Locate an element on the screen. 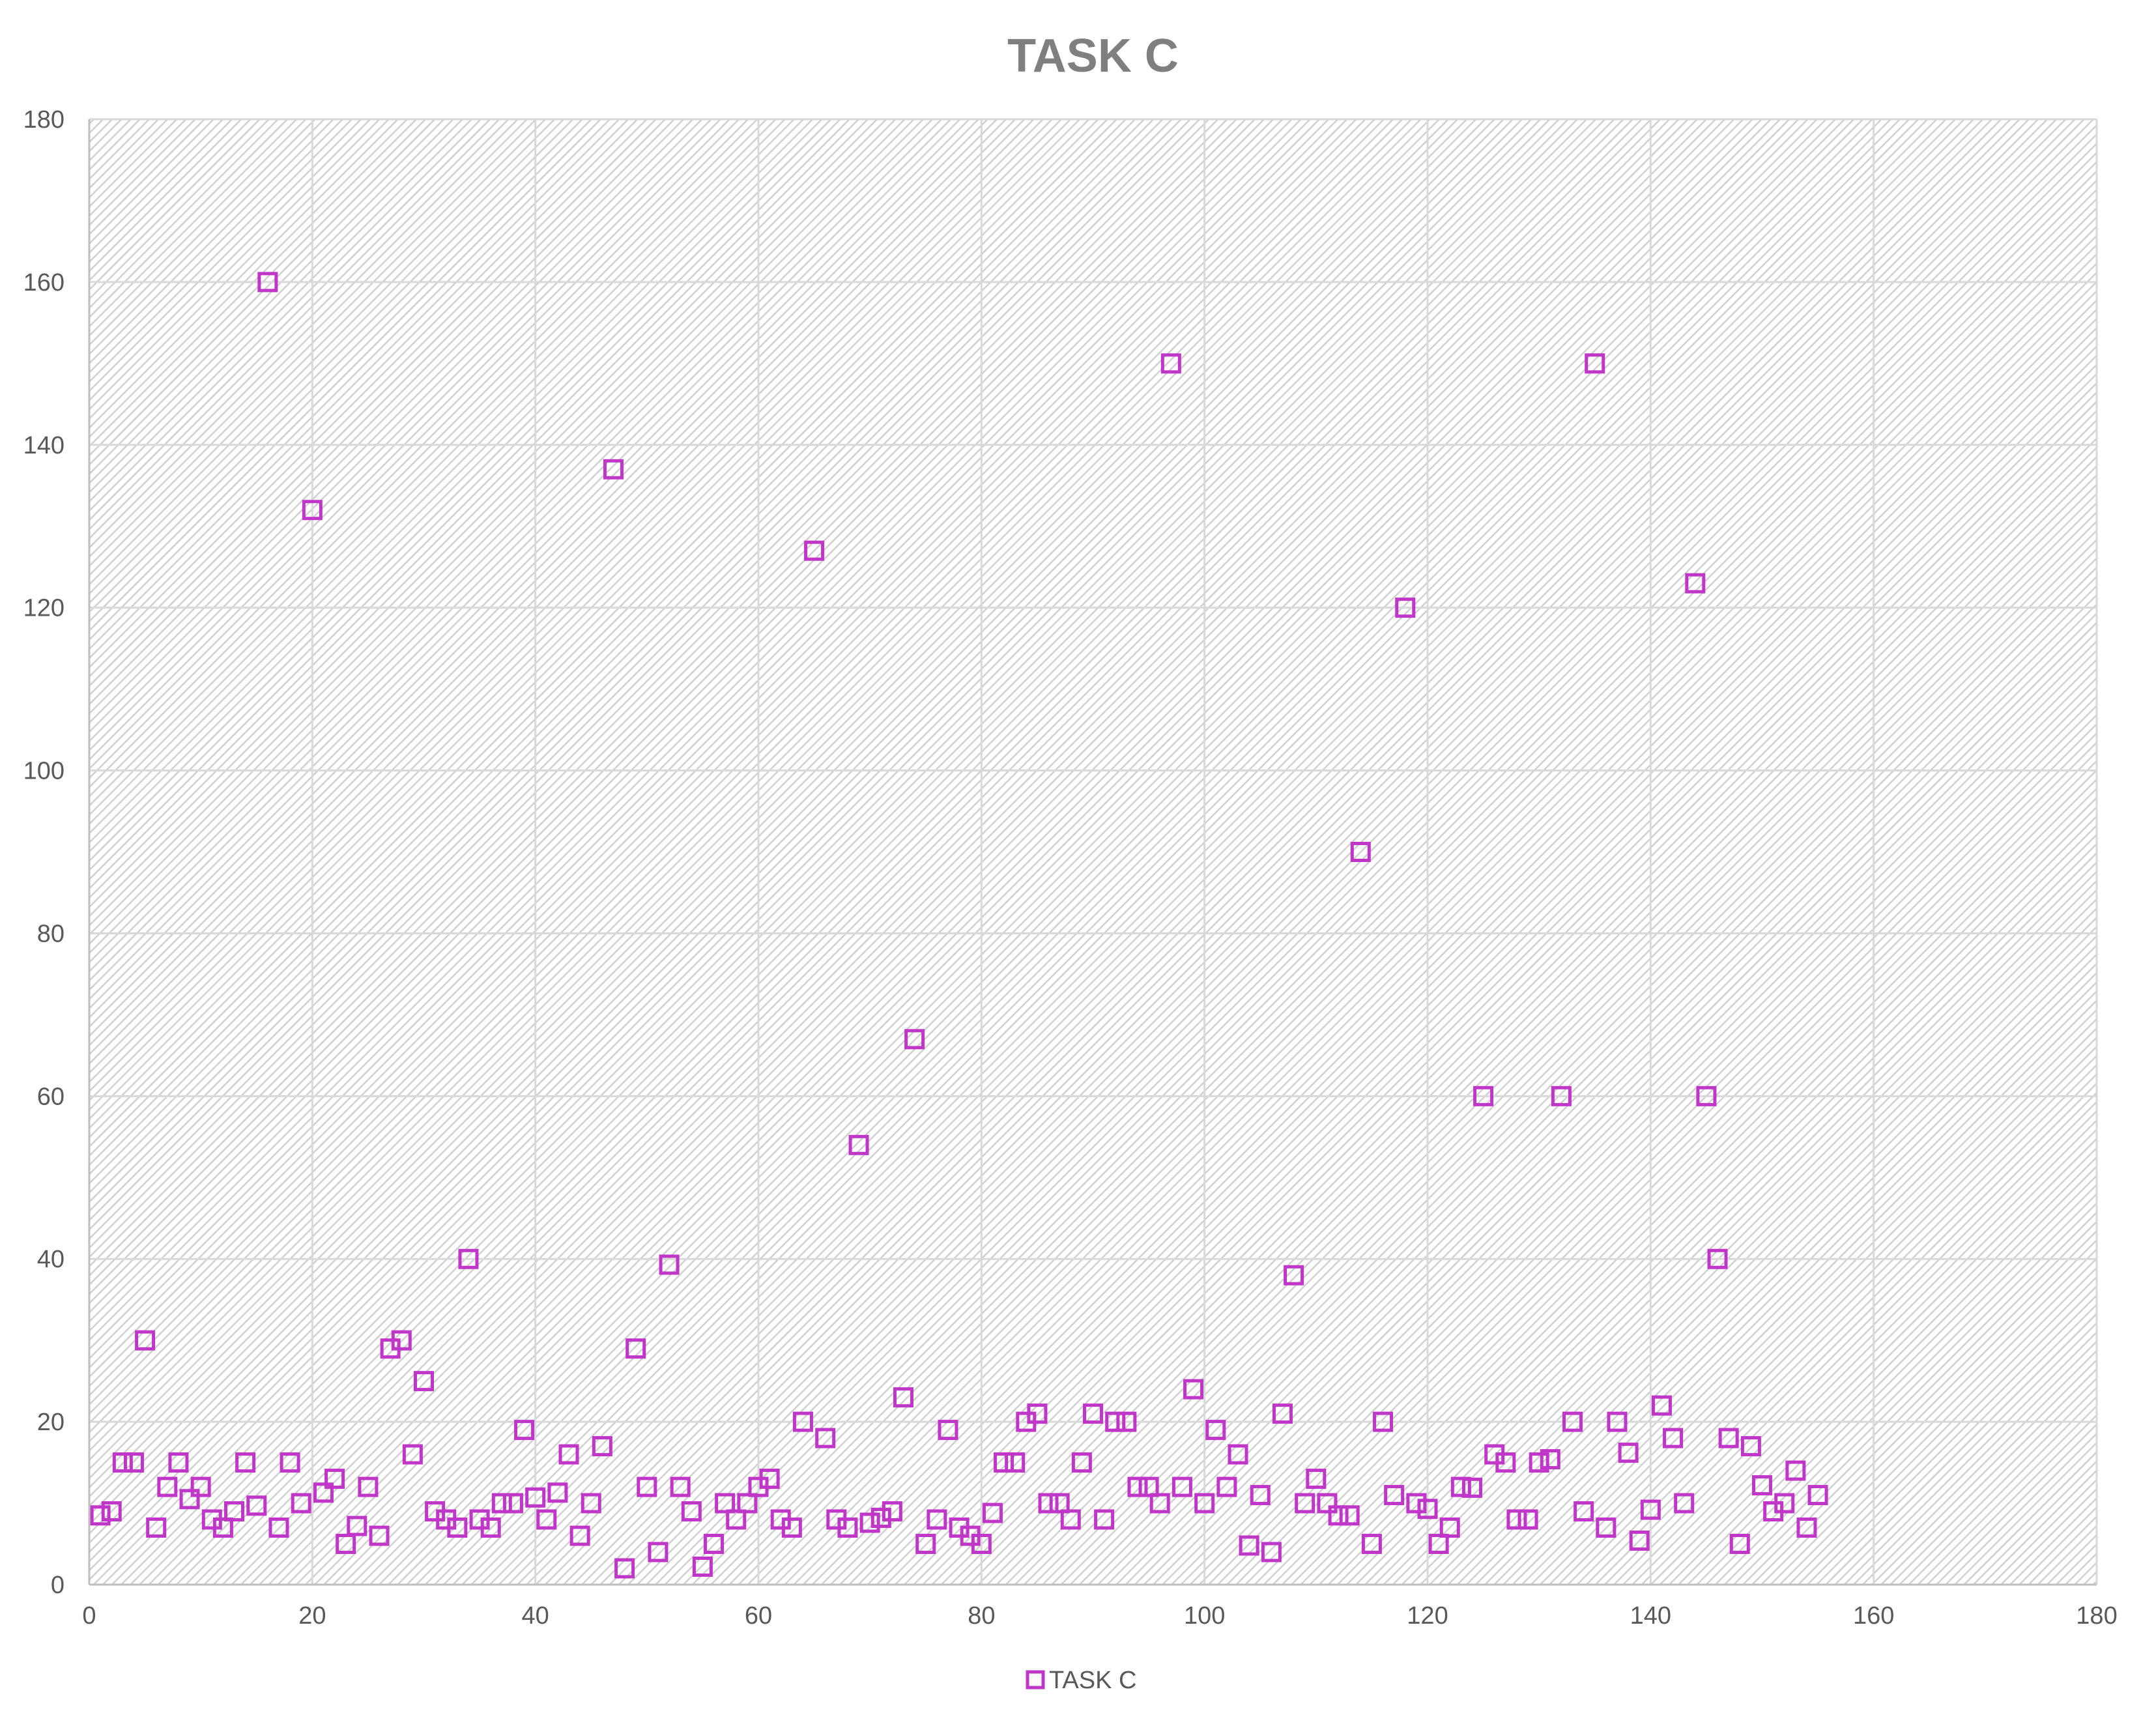 The width and height of the screenshot is (2156, 1726). x-tick-label: 120 is located at coordinates (1427, 1616).